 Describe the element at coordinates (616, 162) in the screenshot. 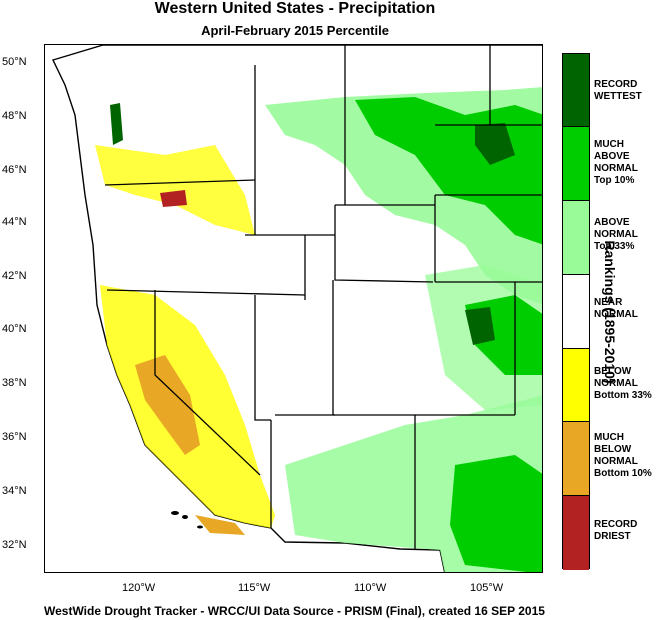

I see `legend-label-much-above: MUCH ABOVE NORMAL Top 10%` at that location.